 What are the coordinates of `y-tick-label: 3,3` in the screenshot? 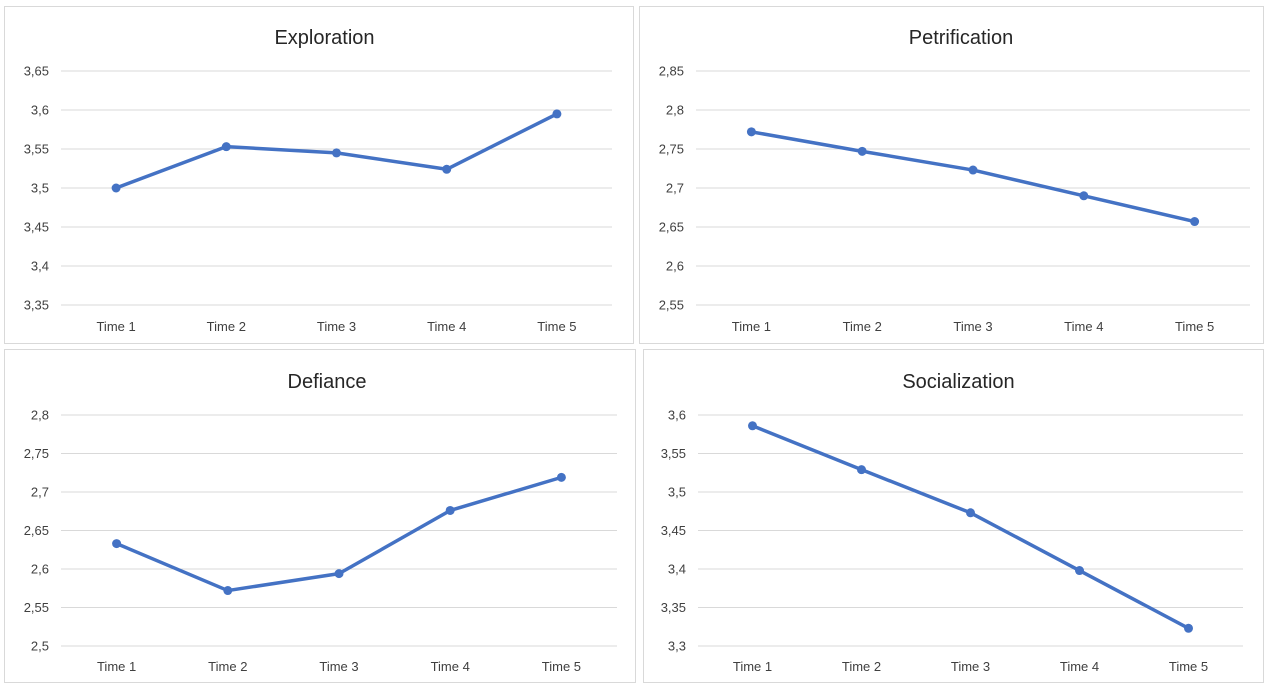 It's located at (677, 646).